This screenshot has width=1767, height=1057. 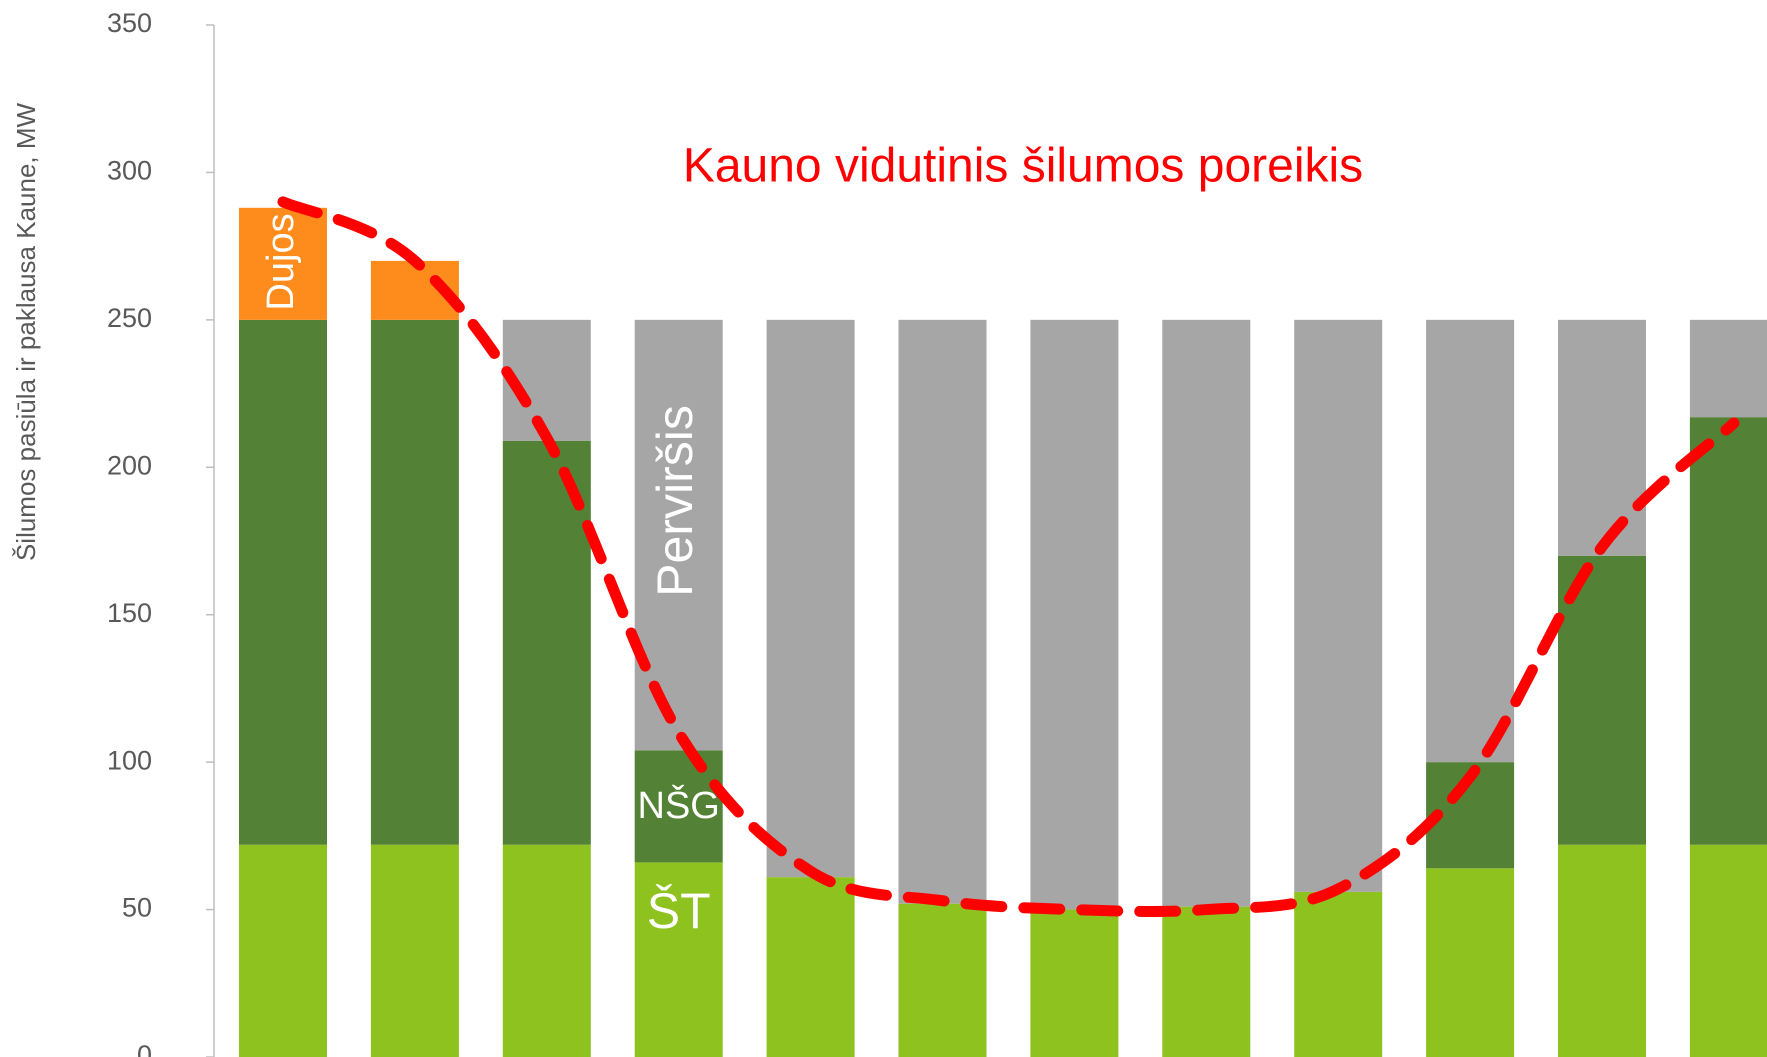 I want to click on y-tick-label: 100, so click(x=129, y=760).